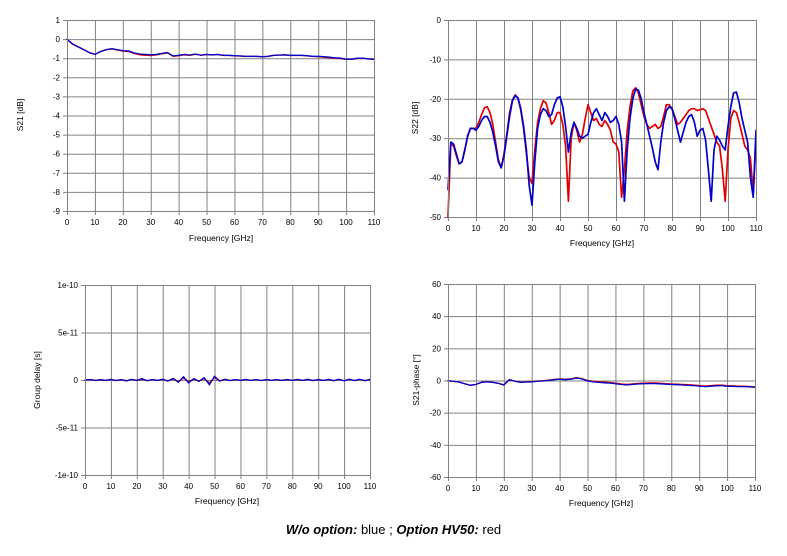 This screenshot has height=556, width=787. Describe the element at coordinates (57, 192) in the screenshot. I see `svg-text: -8` at that location.